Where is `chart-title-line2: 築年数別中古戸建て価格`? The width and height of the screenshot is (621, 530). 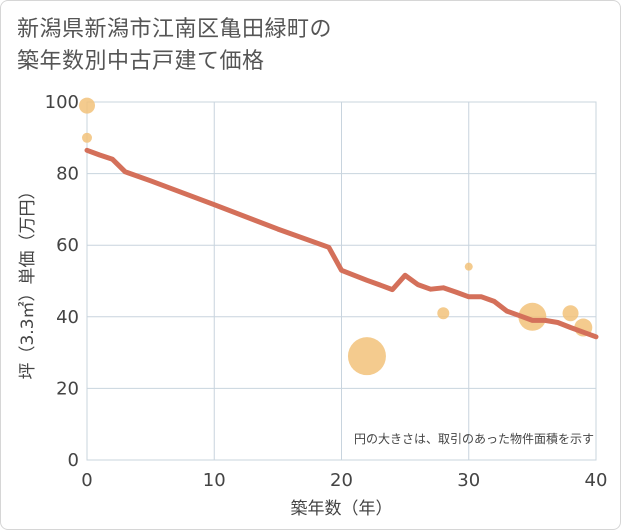 chart-title-line2: 築年数別中古戸建て価格 is located at coordinates (141, 61).